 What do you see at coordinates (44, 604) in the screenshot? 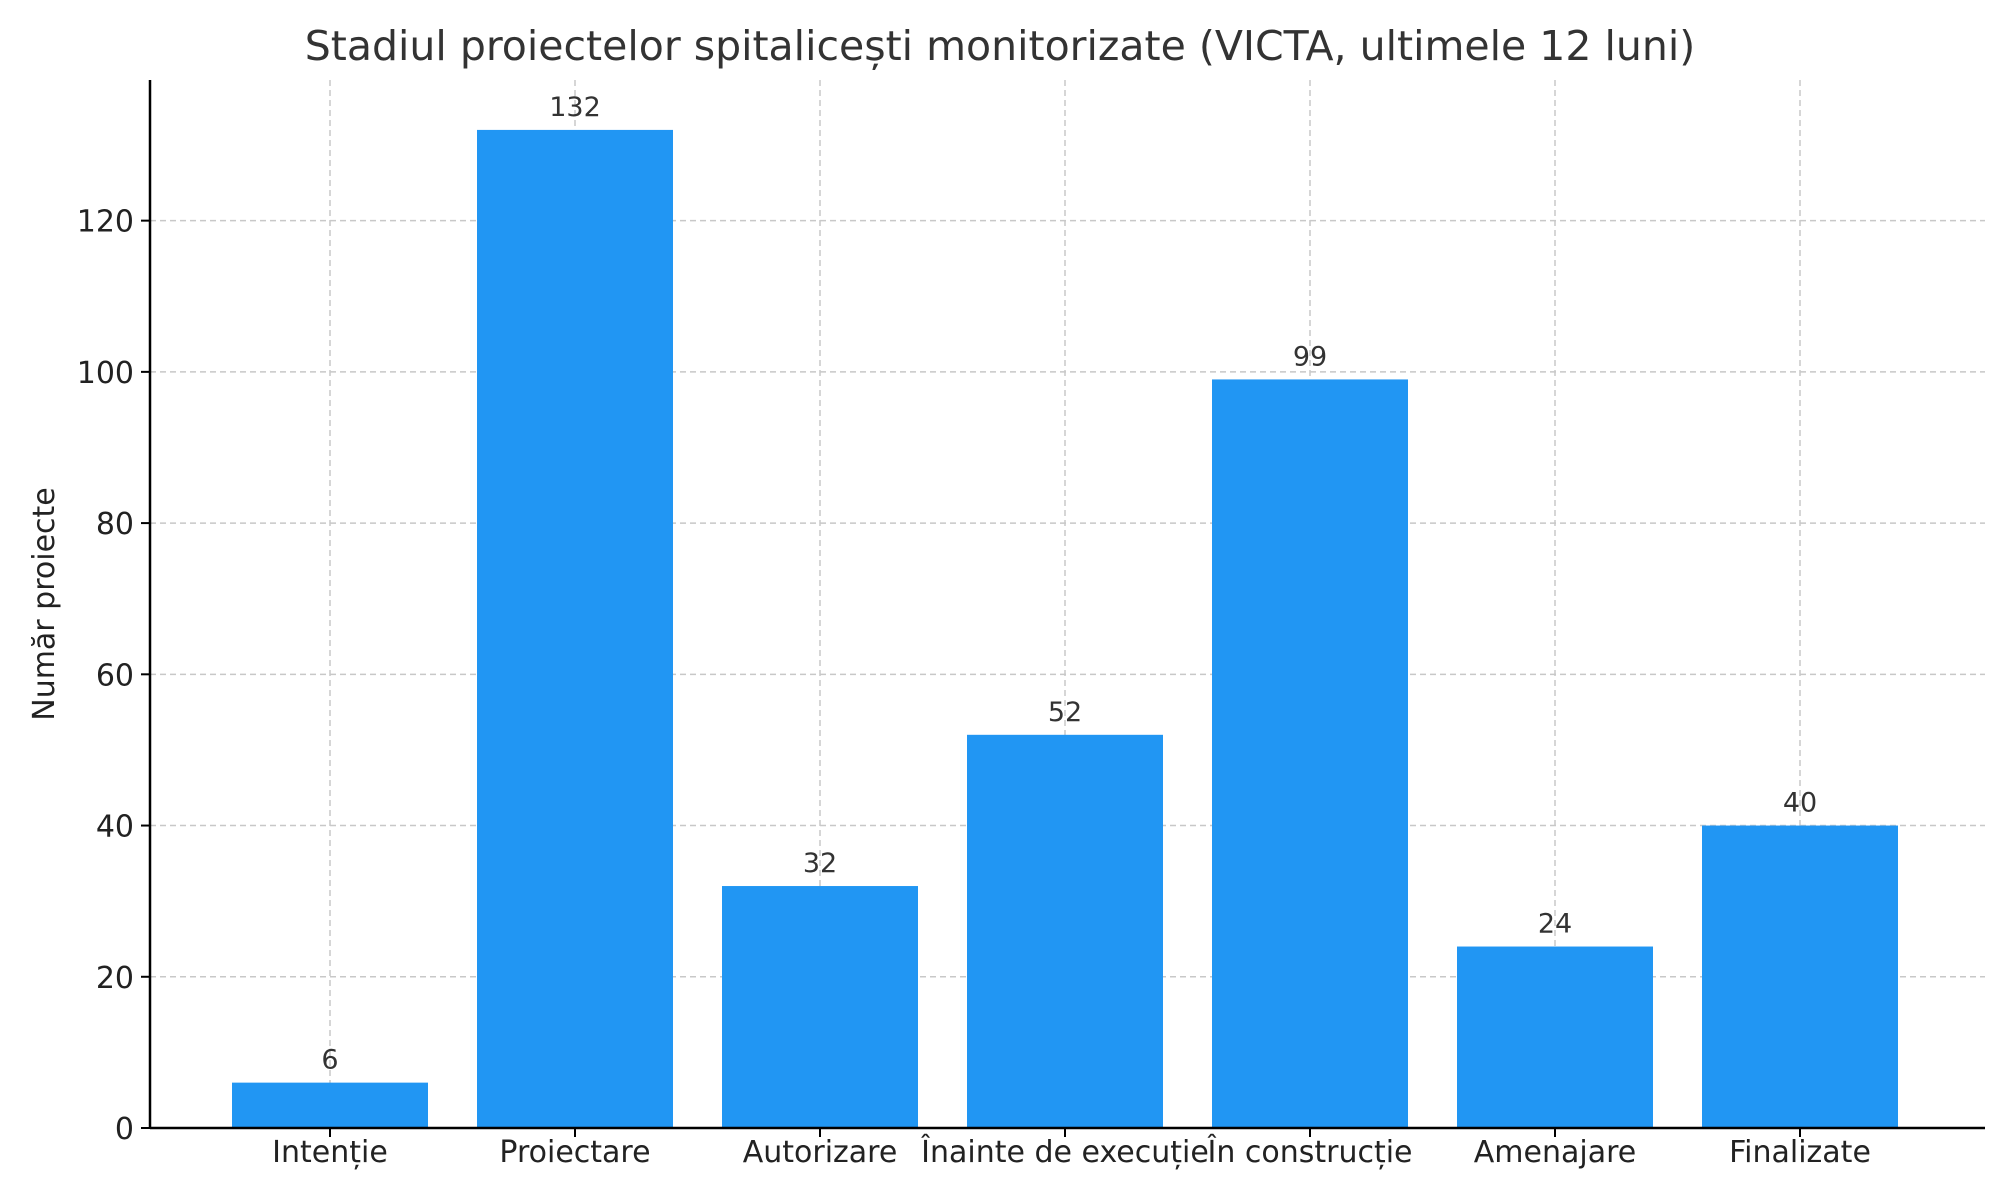
I see `y-axis-label: Număr proiecte` at bounding box center [44, 604].